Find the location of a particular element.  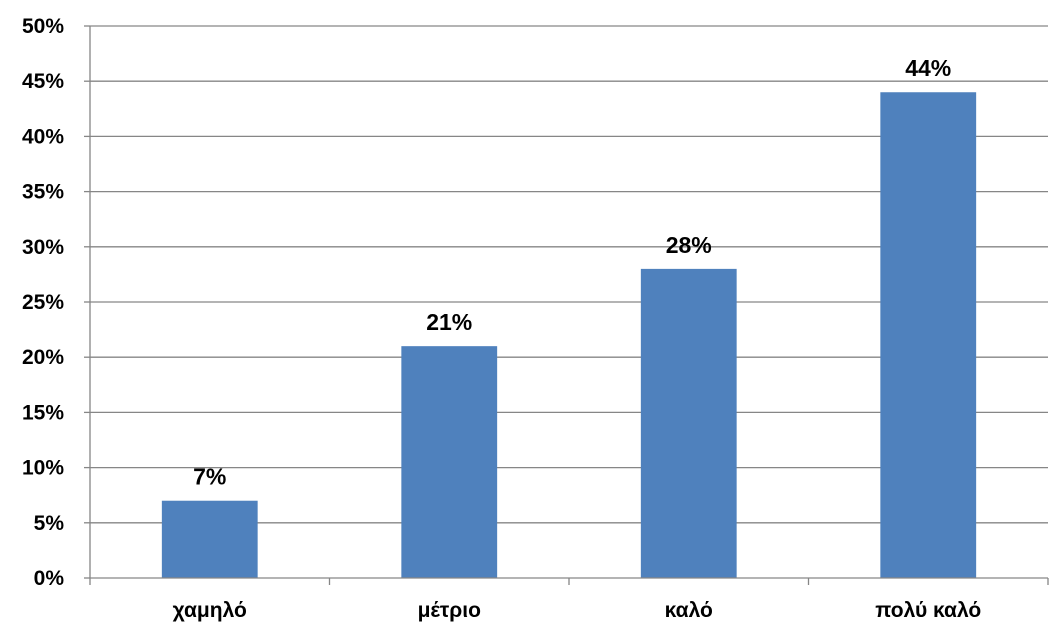

y-tick-label: 25% is located at coordinates (43, 302).